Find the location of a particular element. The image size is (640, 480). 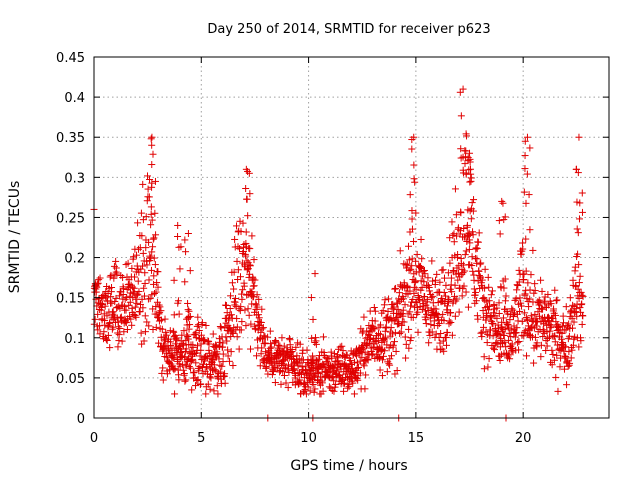

x-tick-label: 5 is located at coordinates (201, 438).